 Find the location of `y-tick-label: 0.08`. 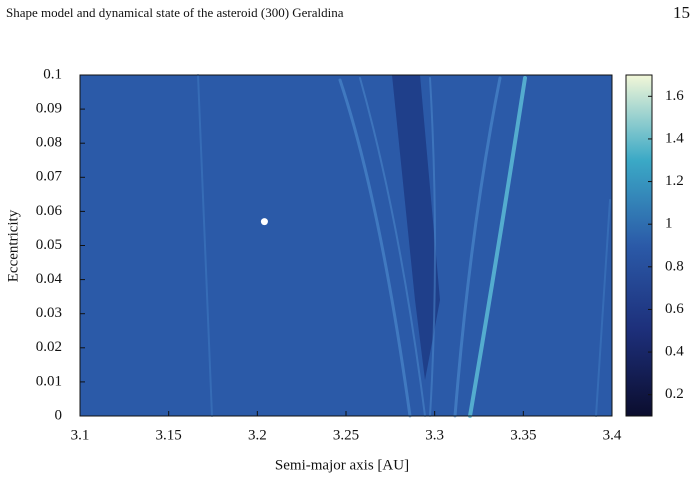

y-tick-label: 0.08 is located at coordinates (49, 143).